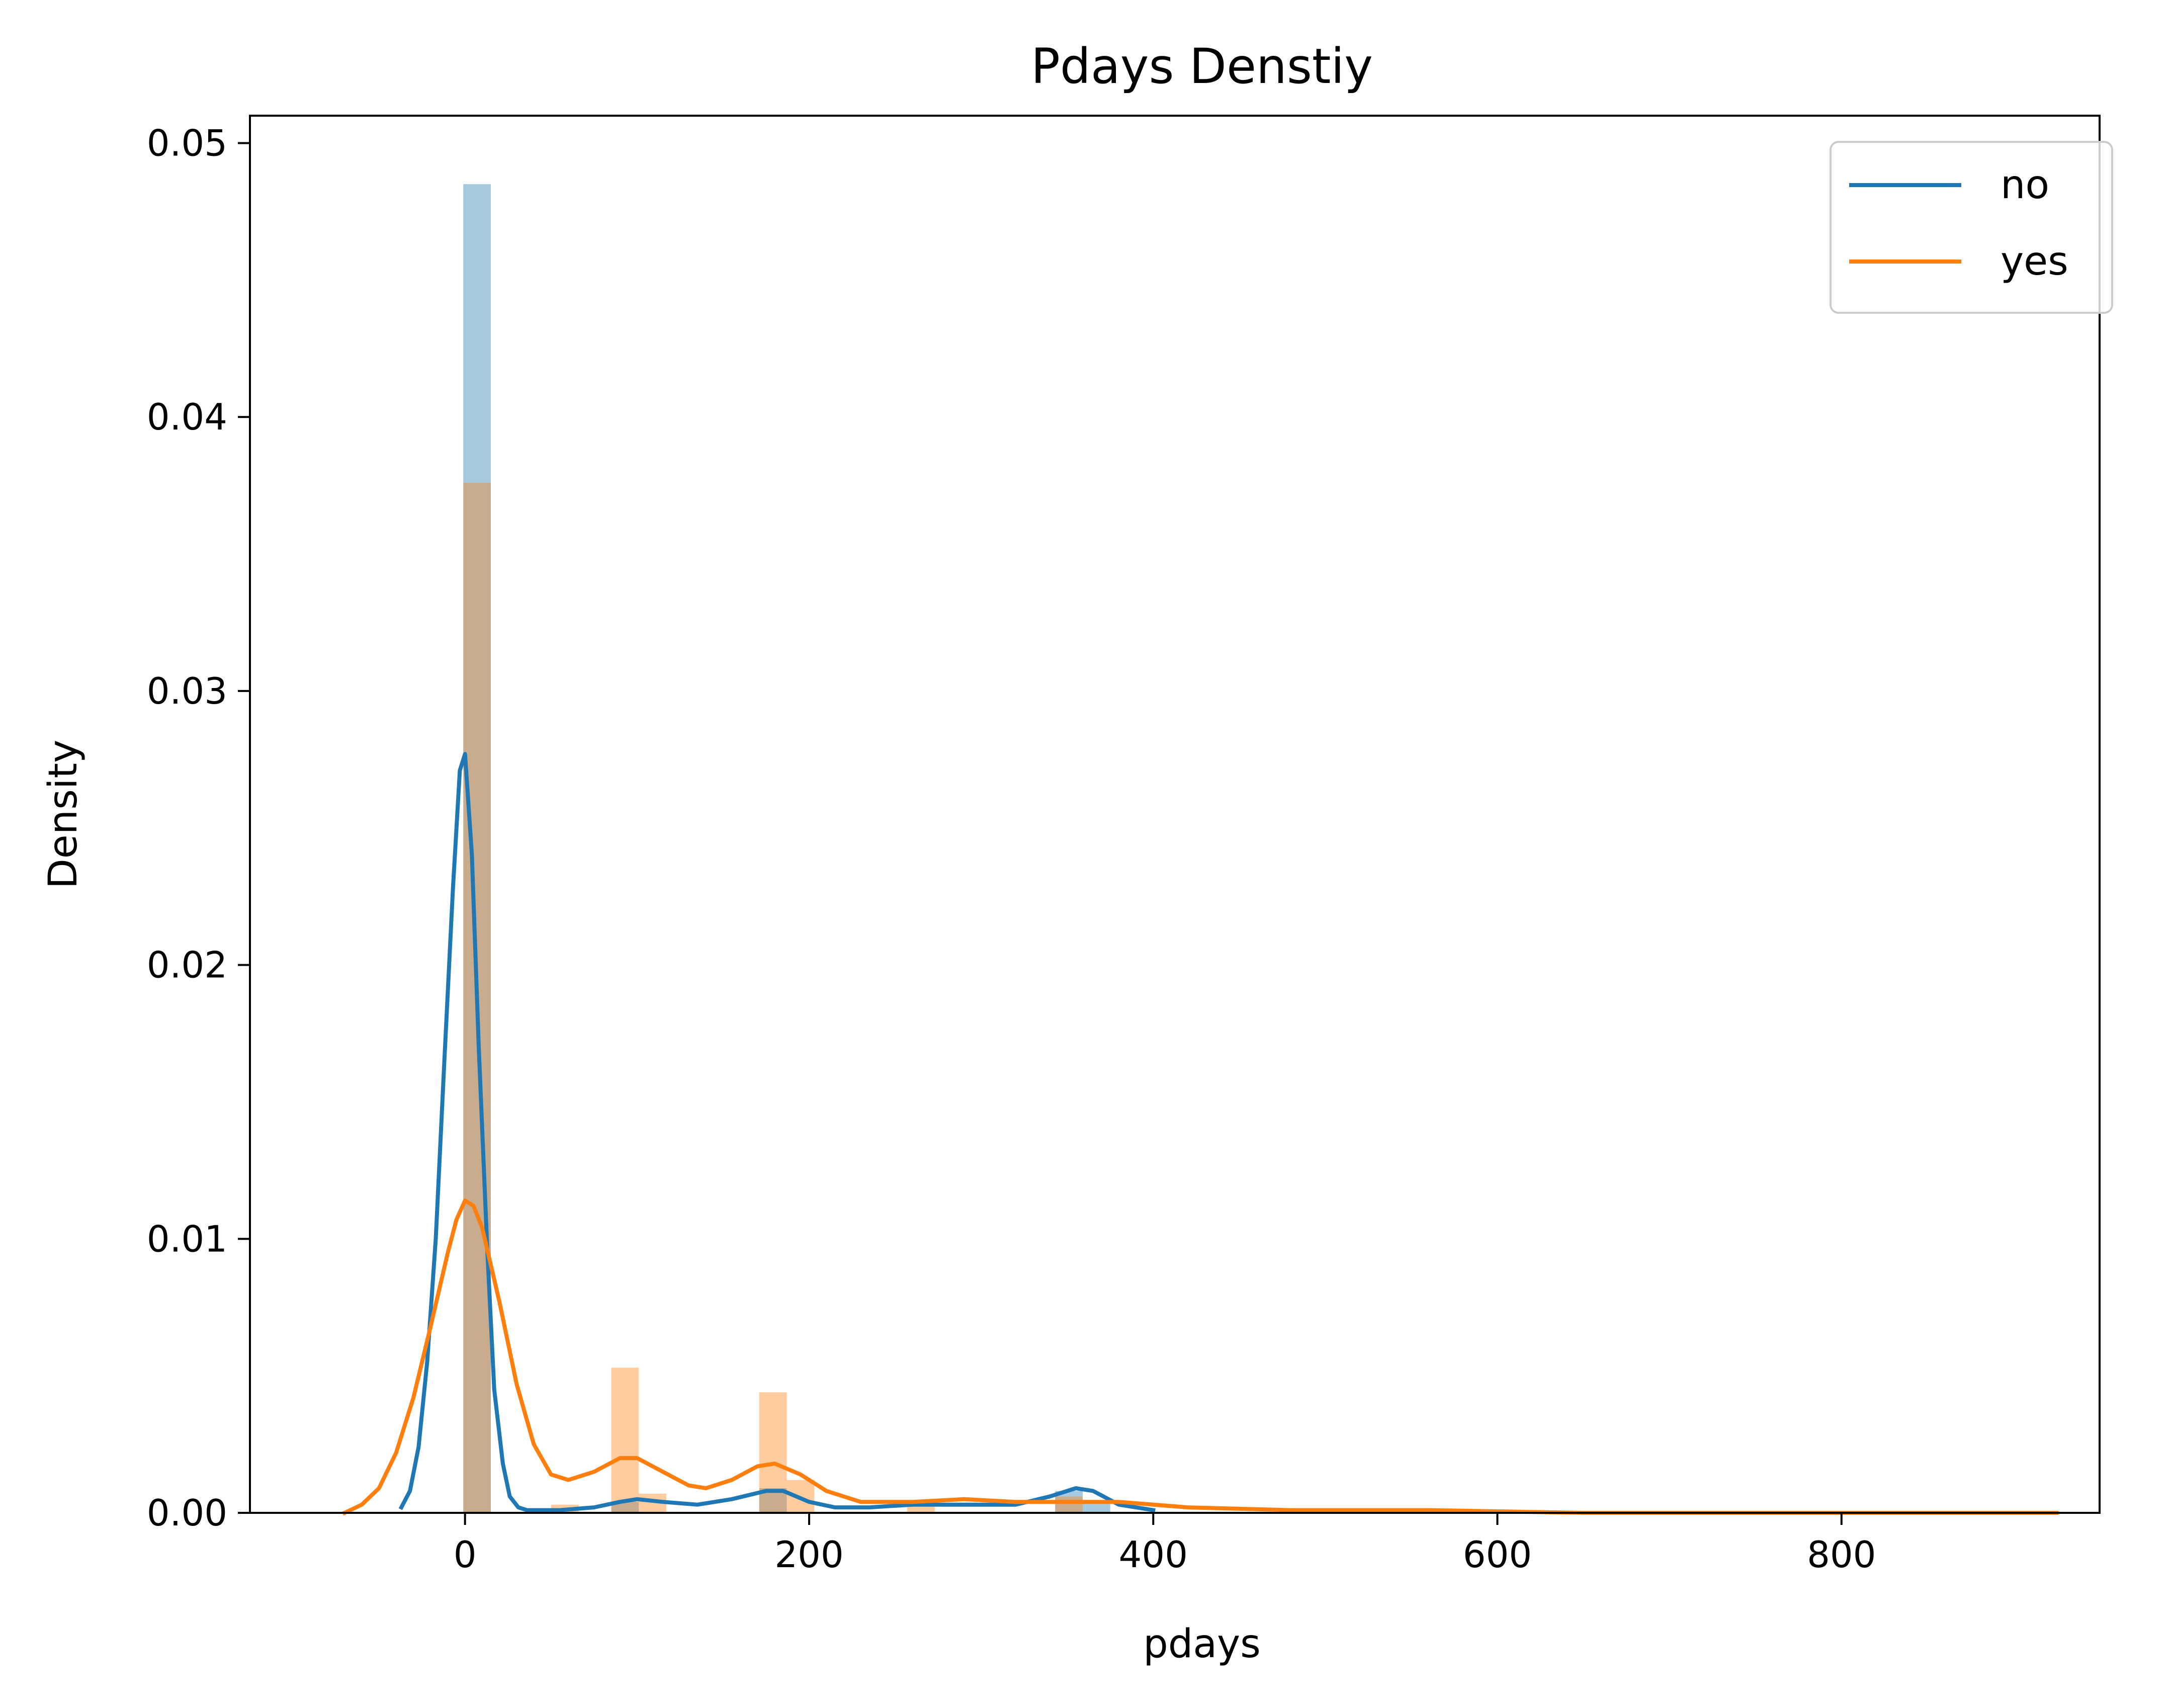  I want to click on x-axis: 0 200 400 600 800, so click(1165, 1544).